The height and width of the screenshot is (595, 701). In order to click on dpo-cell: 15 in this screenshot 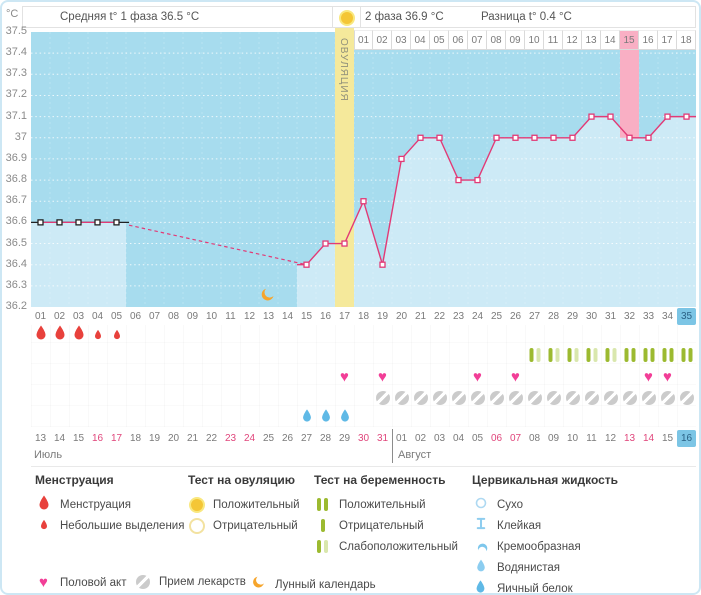, I will do `click(629, 40)`.